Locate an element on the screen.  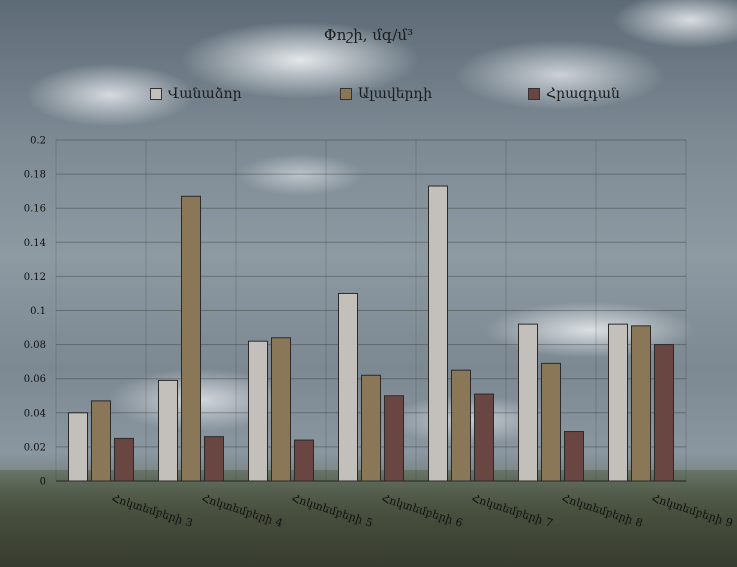
legend-item-vanadzor: Վանաձոր is located at coordinates (196, 94).